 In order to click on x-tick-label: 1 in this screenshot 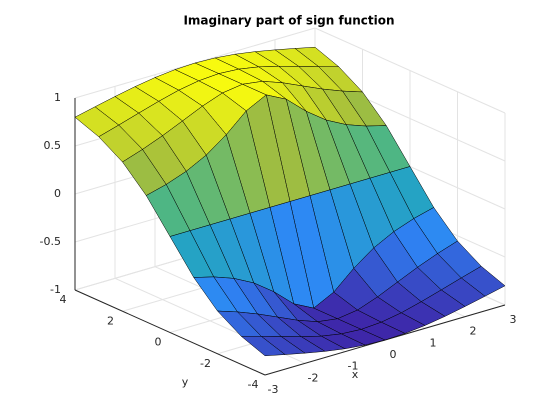, I will do `click(433, 342)`.